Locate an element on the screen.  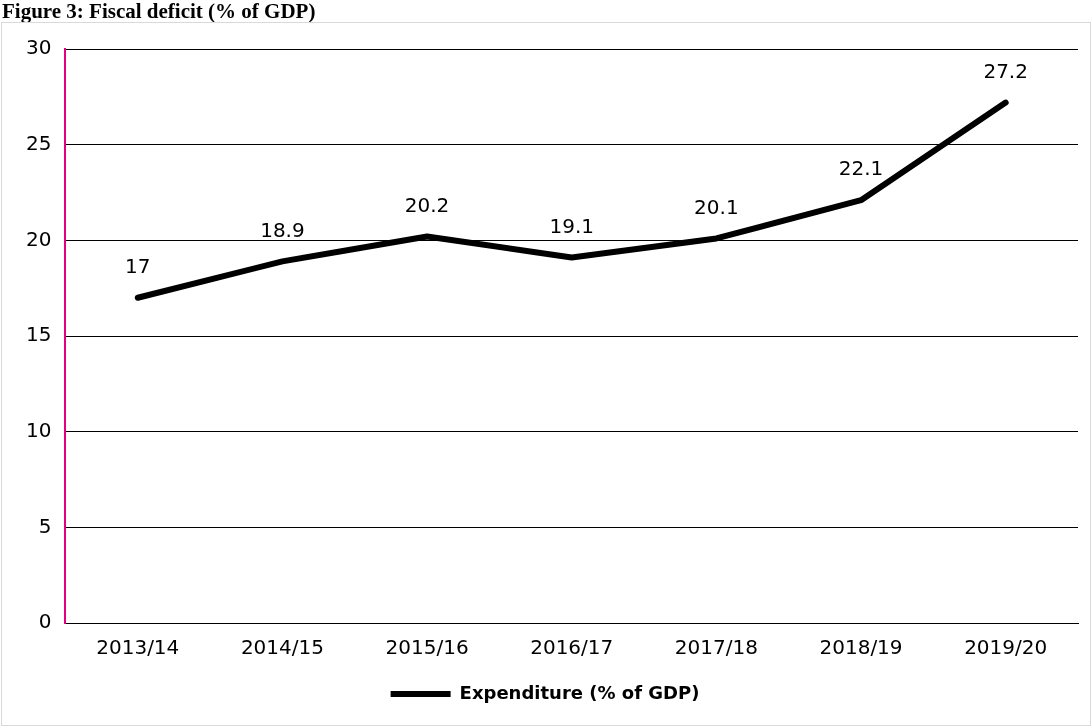
x-tick-label: 2013/14 is located at coordinates (138, 647).